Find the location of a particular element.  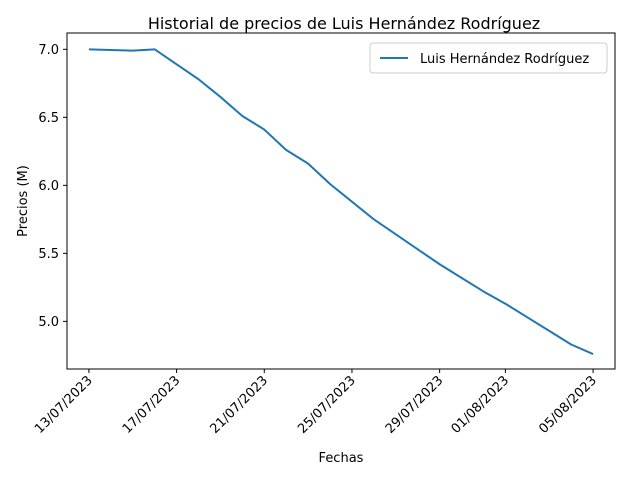

x-tick-label: 29/07/2023 is located at coordinates (415, 405).